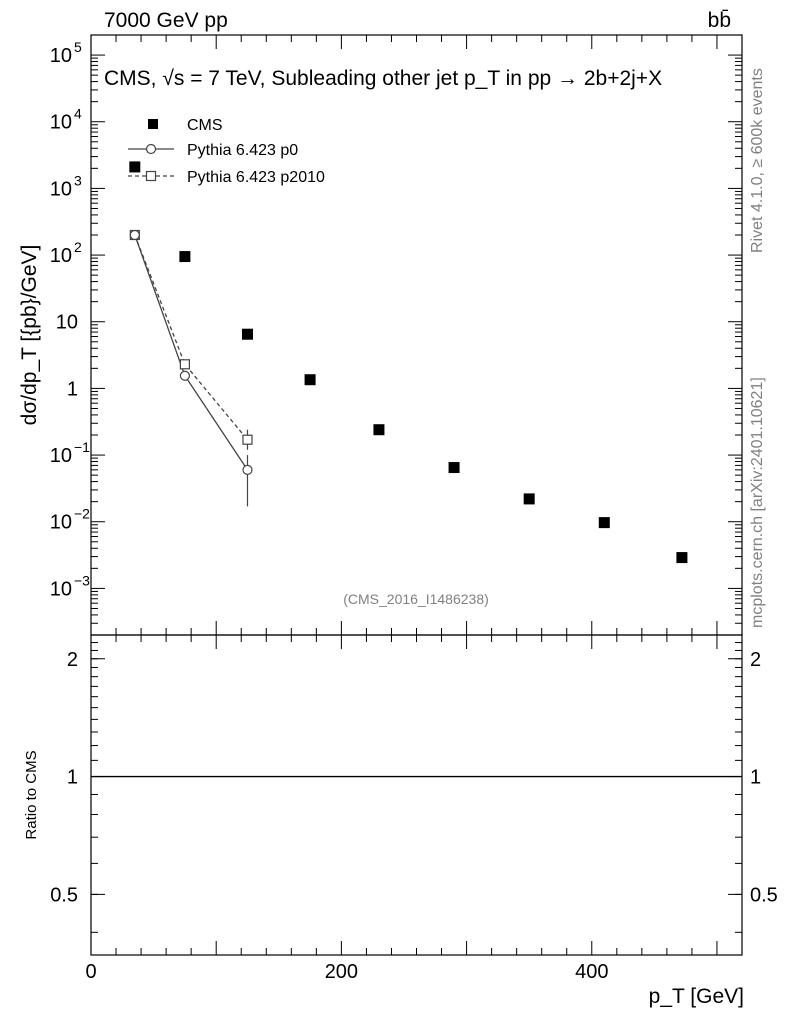 The width and height of the screenshot is (786, 1024). What do you see at coordinates (151, 176) in the screenshot?
I see `legend-marker-p2010` at bounding box center [151, 176].